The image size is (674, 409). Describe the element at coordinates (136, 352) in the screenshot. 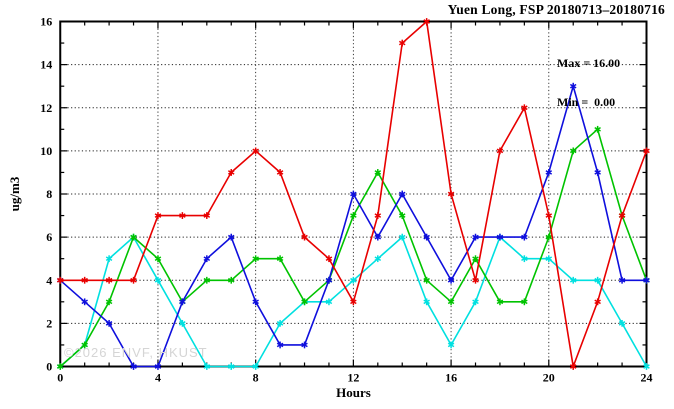

I see `watermark: ©2026 ENVF, HKUST` at that location.